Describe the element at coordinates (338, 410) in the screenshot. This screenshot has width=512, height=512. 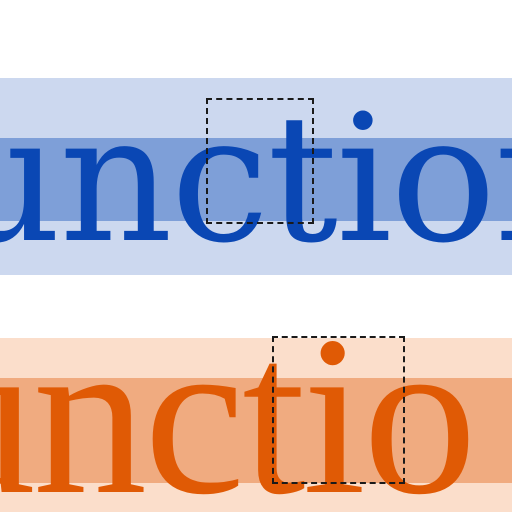
I see `bottom-ti-highlight-box` at that location.